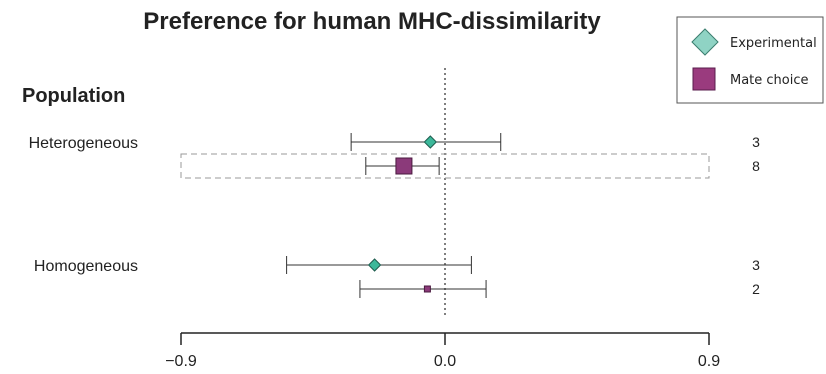  I want to click on sample-size-label: 2, so click(756, 289).